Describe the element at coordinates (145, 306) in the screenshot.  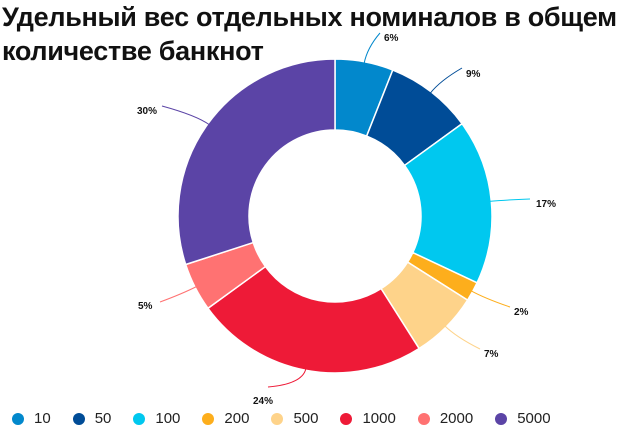
I see `slice-label-2000: 5%` at that location.